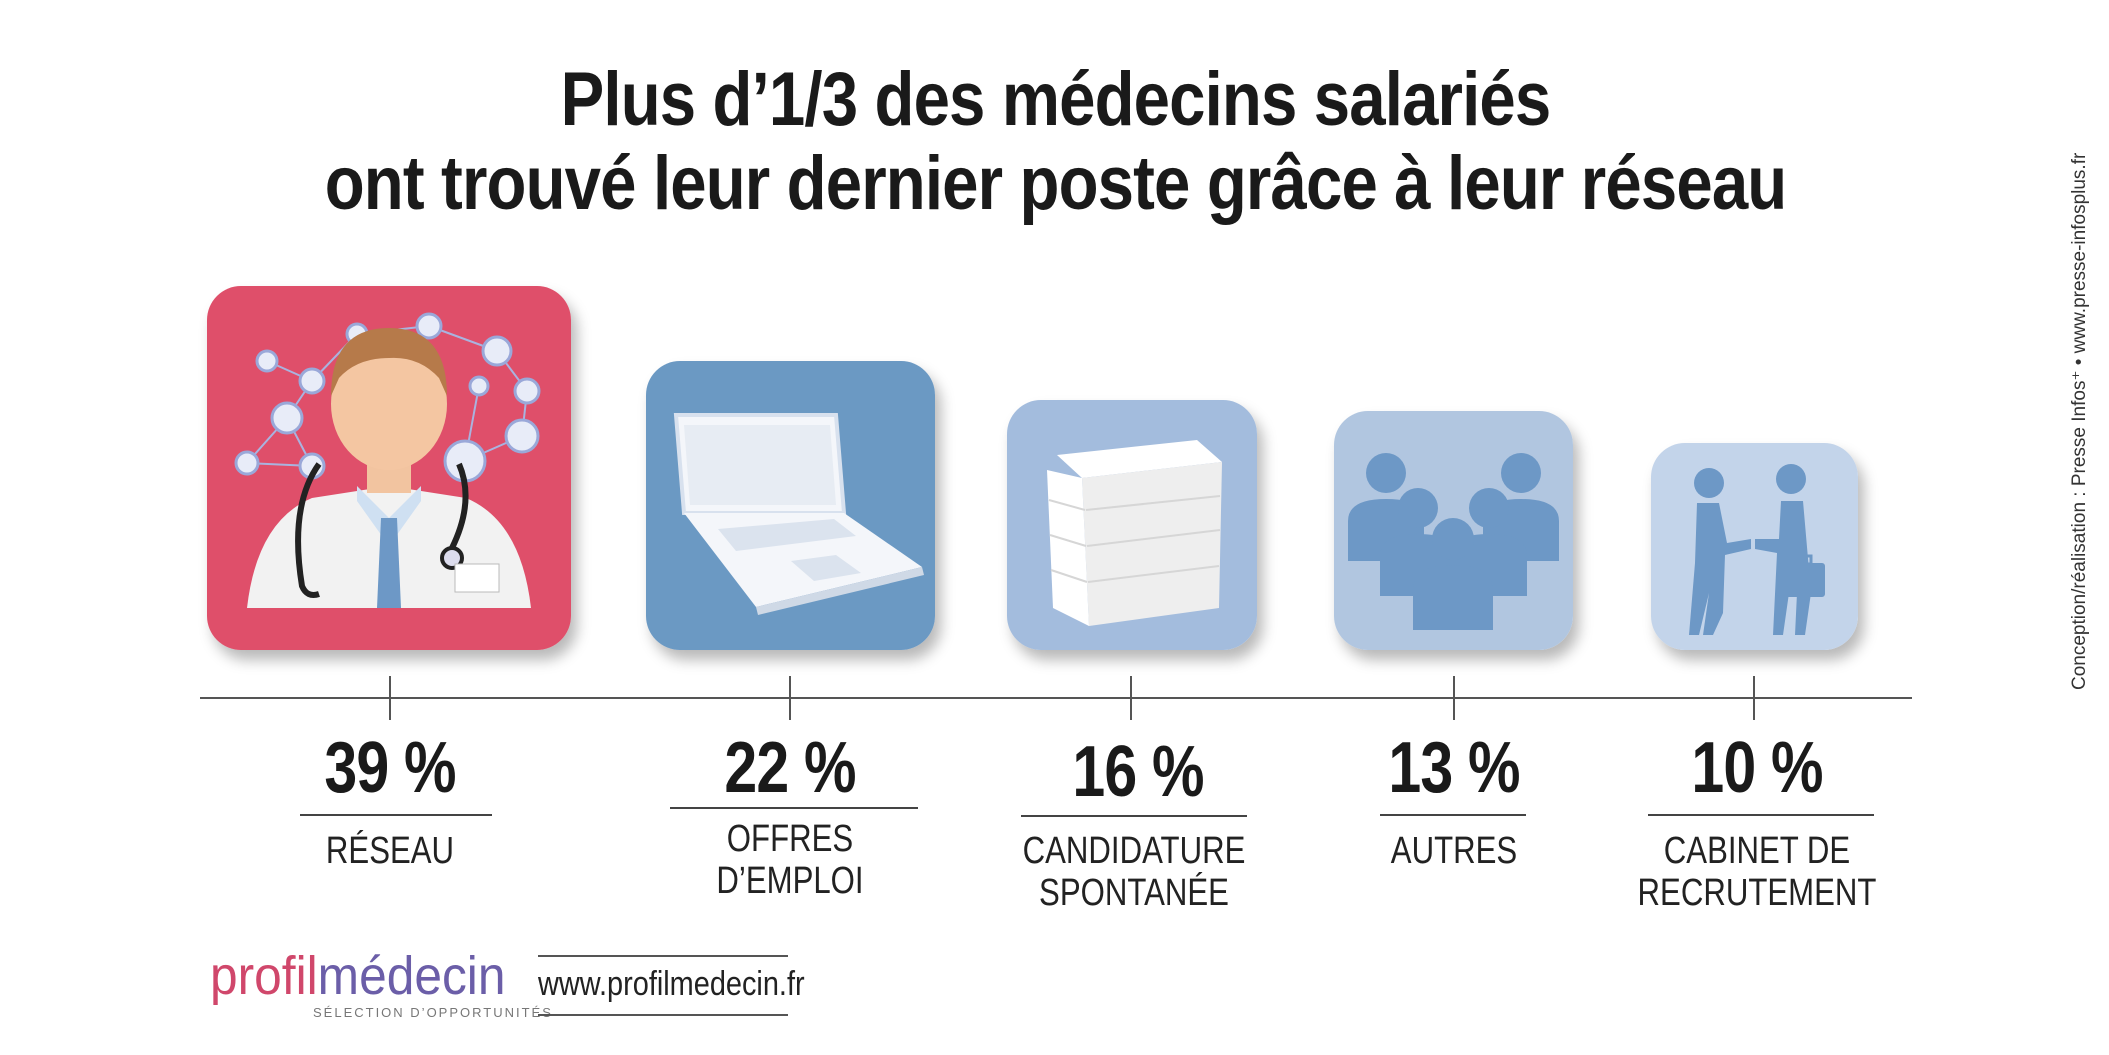 The width and height of the screenshot is (2109, 1055). Describe the element at coordinates (358, 976) in the screenshot. I see `profilmedecin-logo: profilmédecin` at that location.